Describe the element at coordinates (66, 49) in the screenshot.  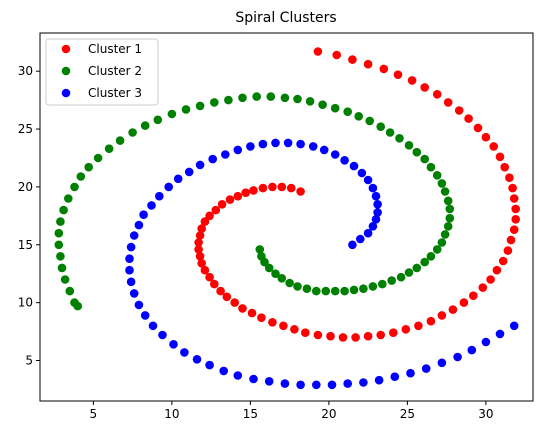
I see `legend-marker` at that location.